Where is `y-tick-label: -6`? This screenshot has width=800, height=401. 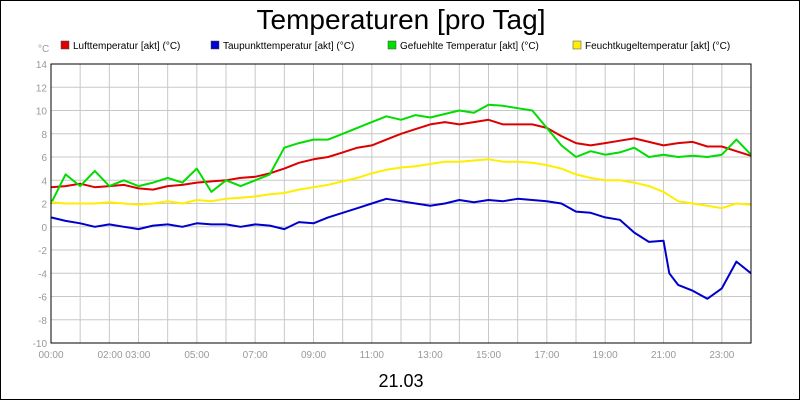 y-tick-label: -6 is located at coordinates (42, 298).